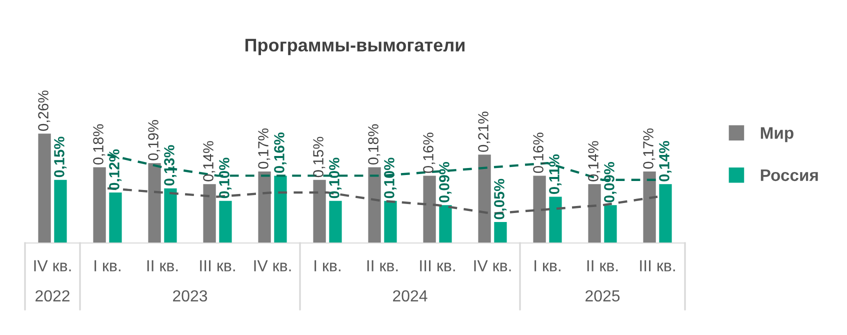  What do you see at coordinates (603, 296) in the screenshot?
I see `text: 2025` at bounding box center [603, 296].